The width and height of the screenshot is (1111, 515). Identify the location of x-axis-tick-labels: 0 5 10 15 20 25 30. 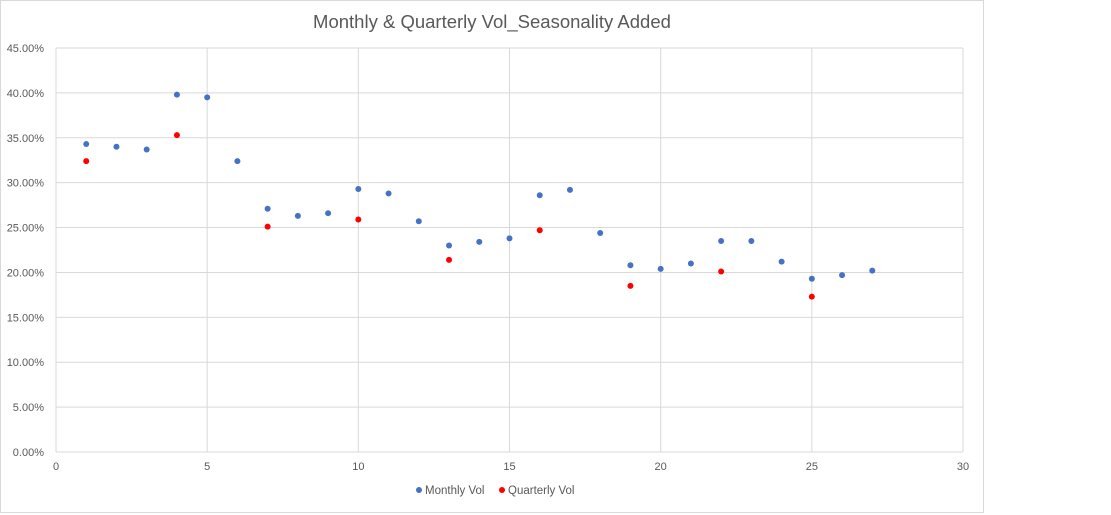
(511, 467).